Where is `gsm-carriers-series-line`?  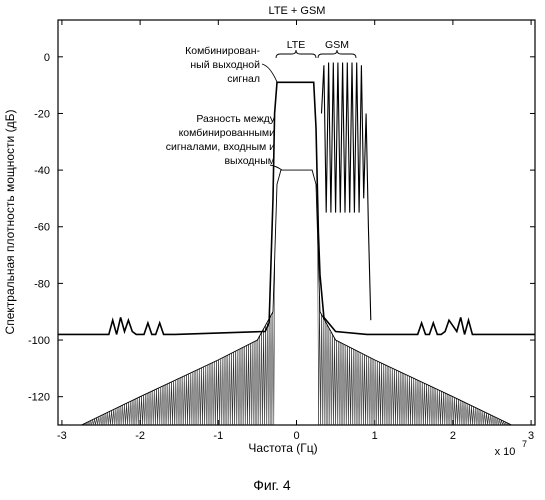
gsm-carriers-series-line is located at coordinates (346, 192).